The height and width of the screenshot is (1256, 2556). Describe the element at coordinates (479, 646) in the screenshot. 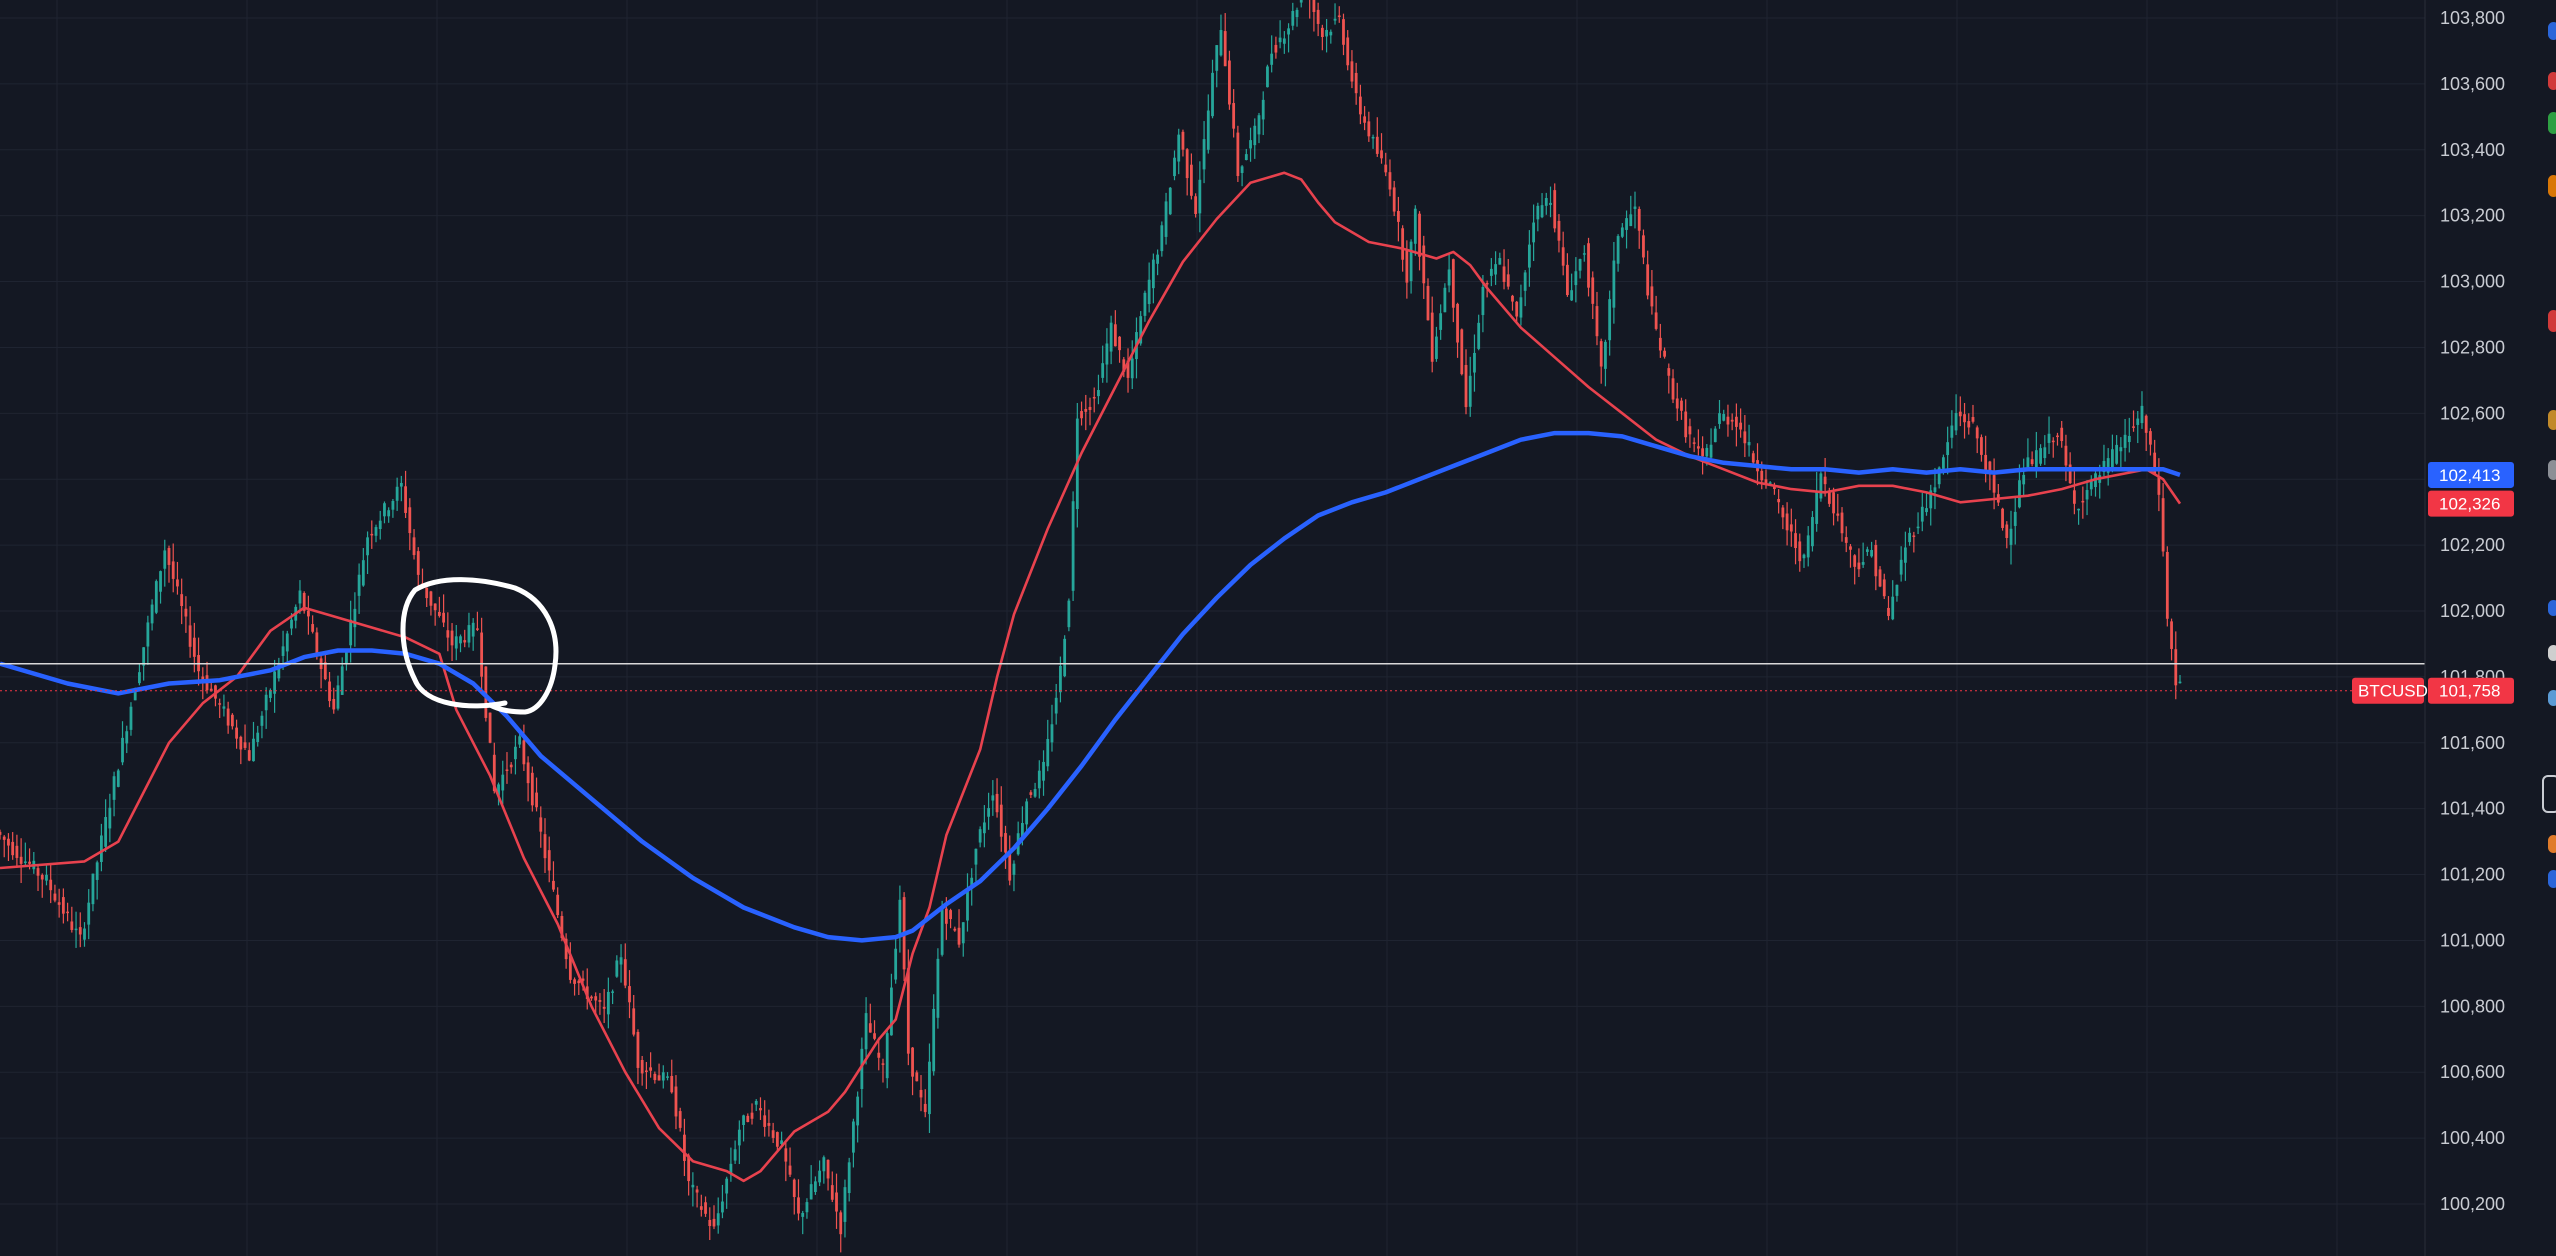

I see `circle-annotation` at that location.